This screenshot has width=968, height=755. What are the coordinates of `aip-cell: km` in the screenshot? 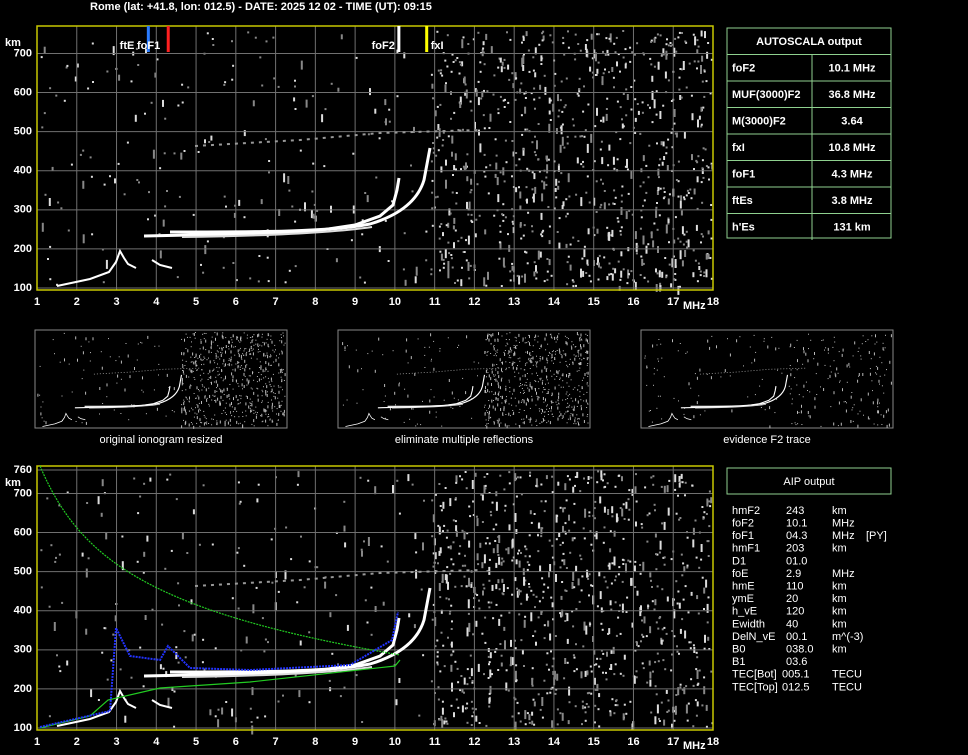 It's located at (839, 549).